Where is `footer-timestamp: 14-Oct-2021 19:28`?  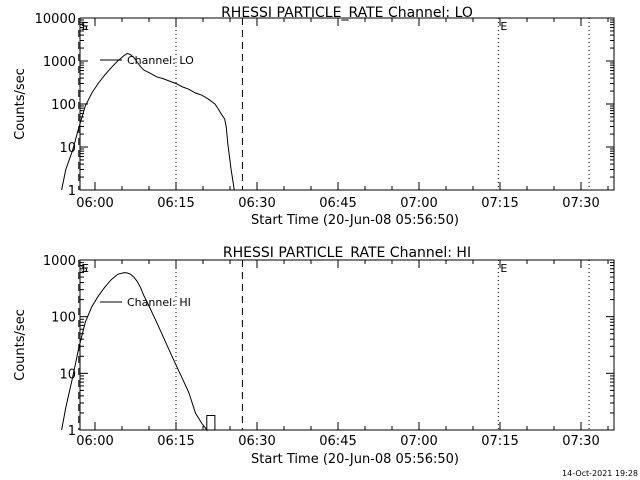 footer-timestamp: 14-Oct-2021 19:28 is located at coordinates (600, 473).